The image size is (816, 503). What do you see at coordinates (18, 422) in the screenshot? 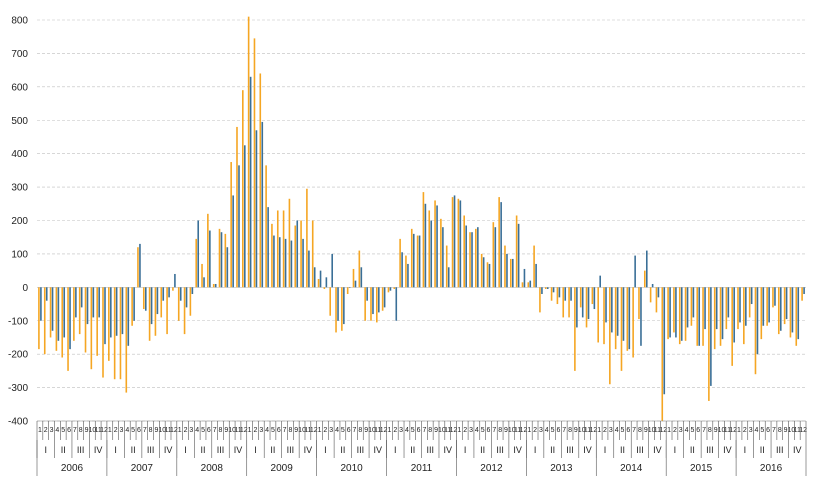
I see `y-tick-label: -400` at bounding box center [18, 422].